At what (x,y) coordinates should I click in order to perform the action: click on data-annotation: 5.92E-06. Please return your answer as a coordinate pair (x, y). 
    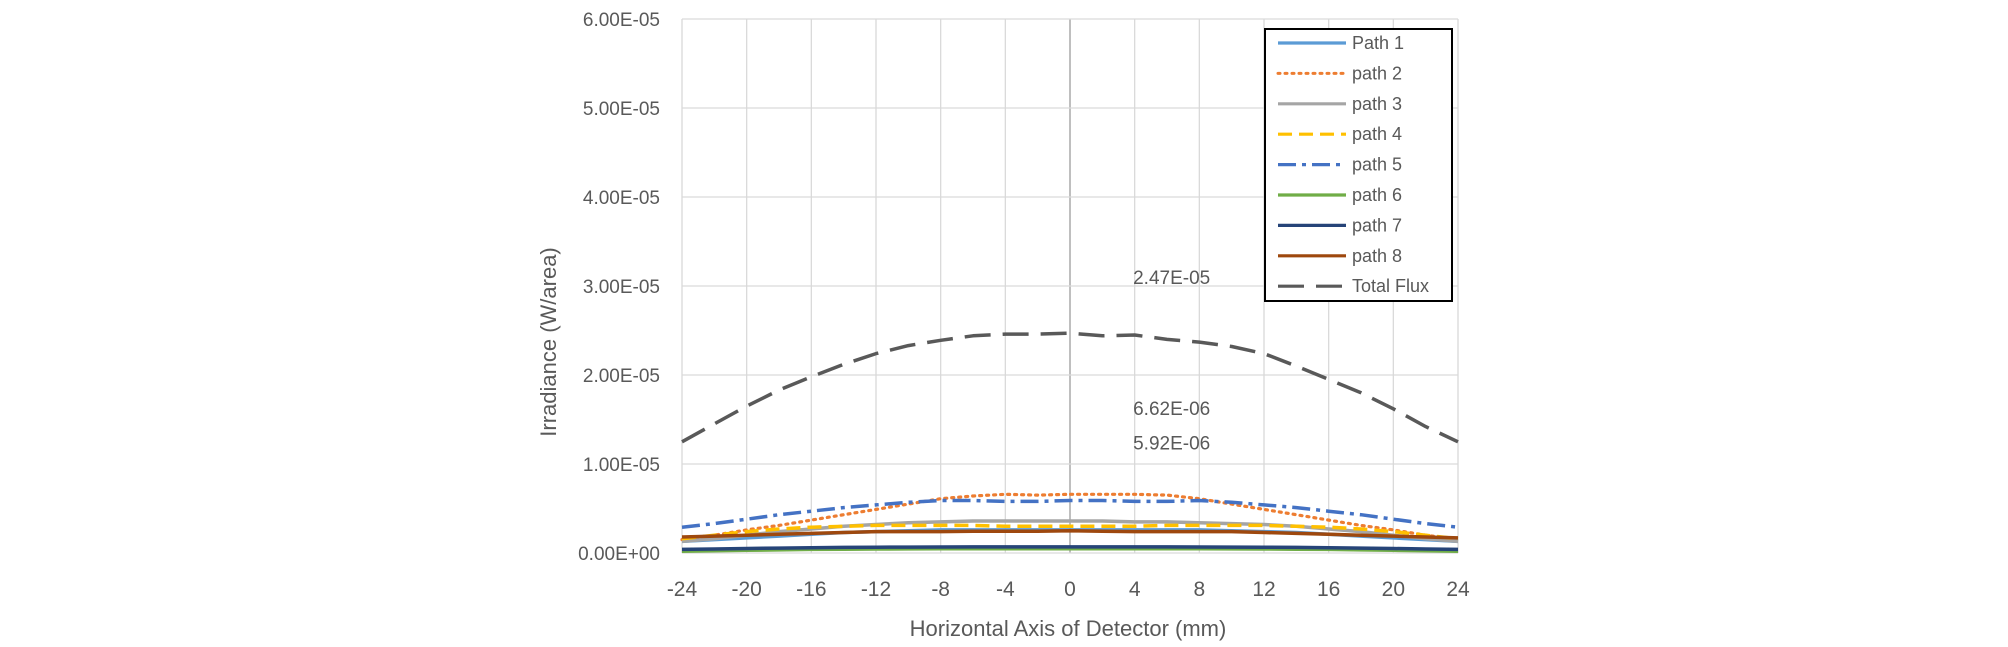
    Looking at the image, I should click on (1171, 444).